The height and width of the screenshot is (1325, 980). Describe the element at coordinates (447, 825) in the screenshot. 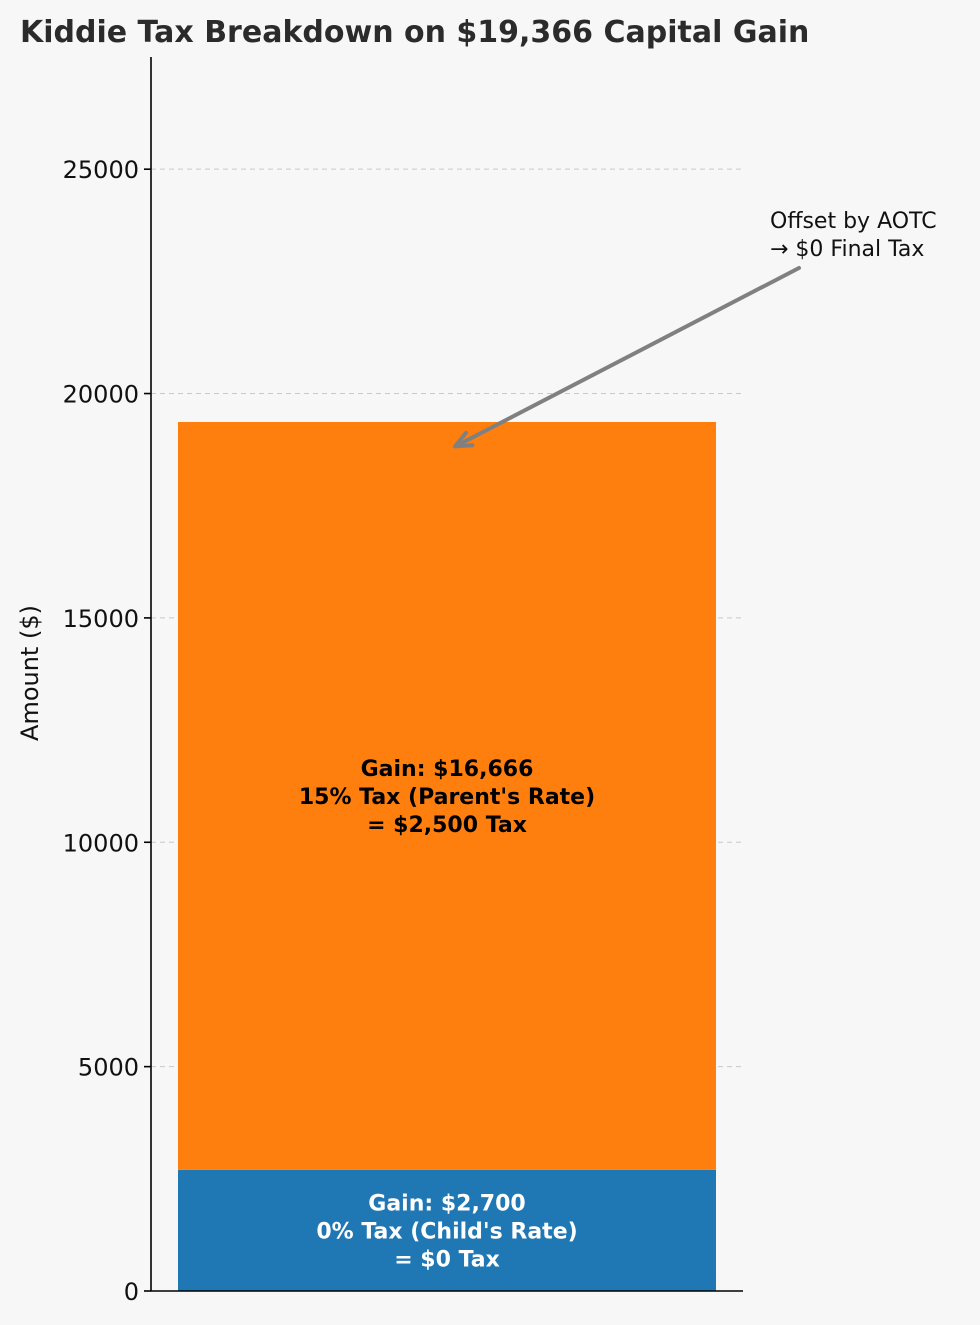

I see `bar-segment-label: = $2,500 Tax` at that location.